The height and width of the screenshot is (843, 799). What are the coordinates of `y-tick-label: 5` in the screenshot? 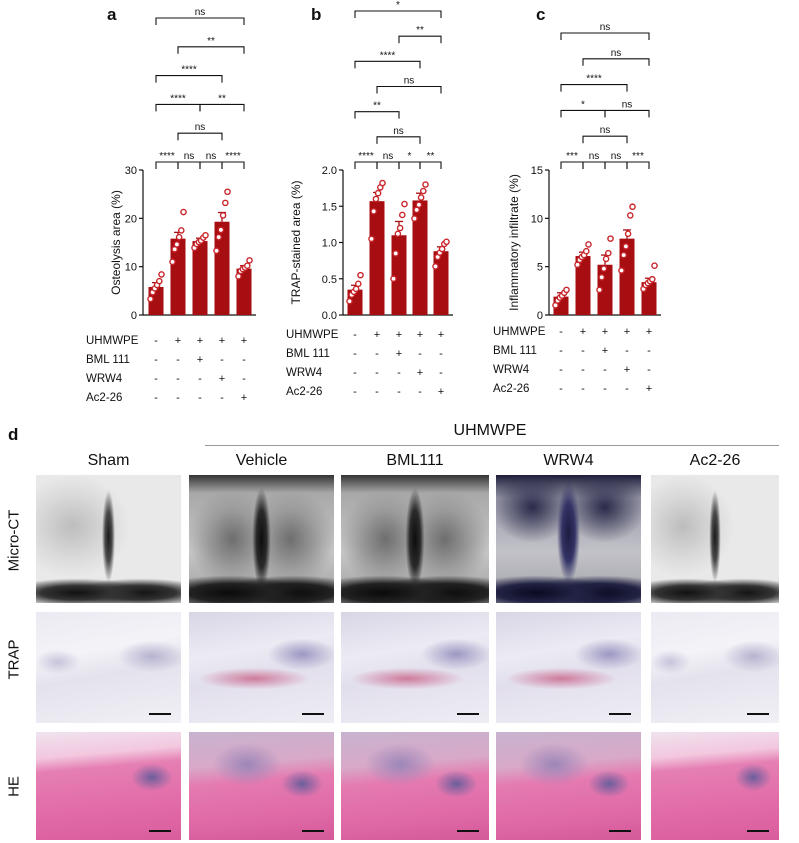 It's located at (540, 268).